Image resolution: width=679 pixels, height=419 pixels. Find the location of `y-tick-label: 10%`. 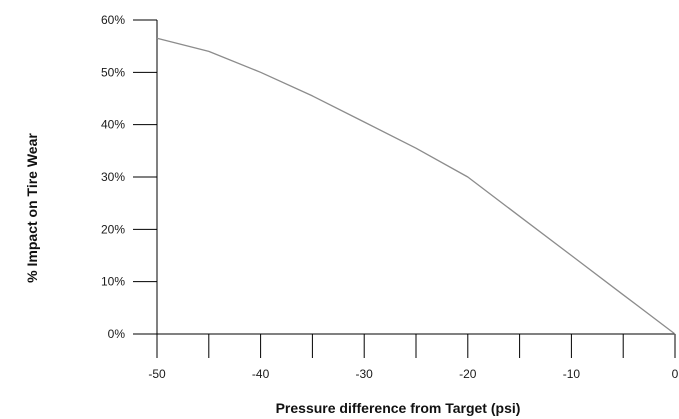

y-tick-label: 10% is located at coordinates (113, 282).